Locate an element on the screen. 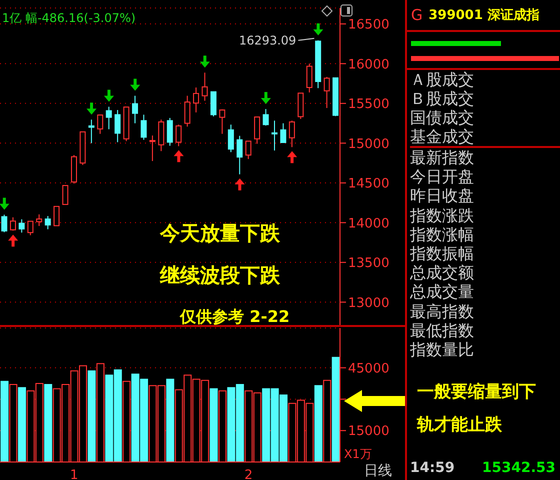 Image resolution: width=560 pixels, height=480 pixels. text: Ｂ股成交 is located at coordinates (442, 98).